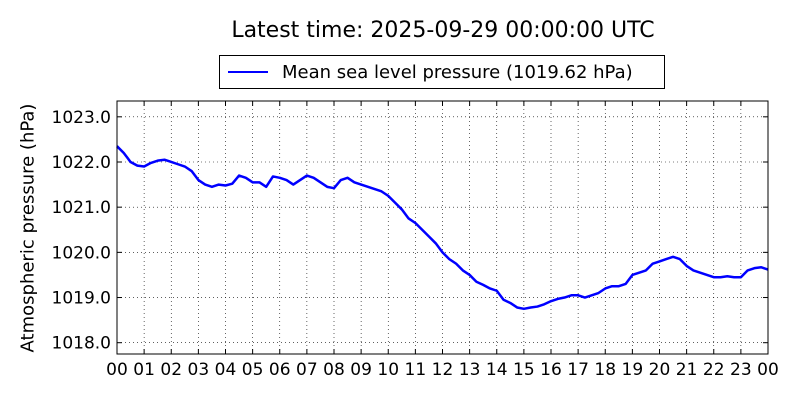  I want to click on chart-title: Latest time: 2025-09-29 00:00:00 UTC, so click(443, 30).